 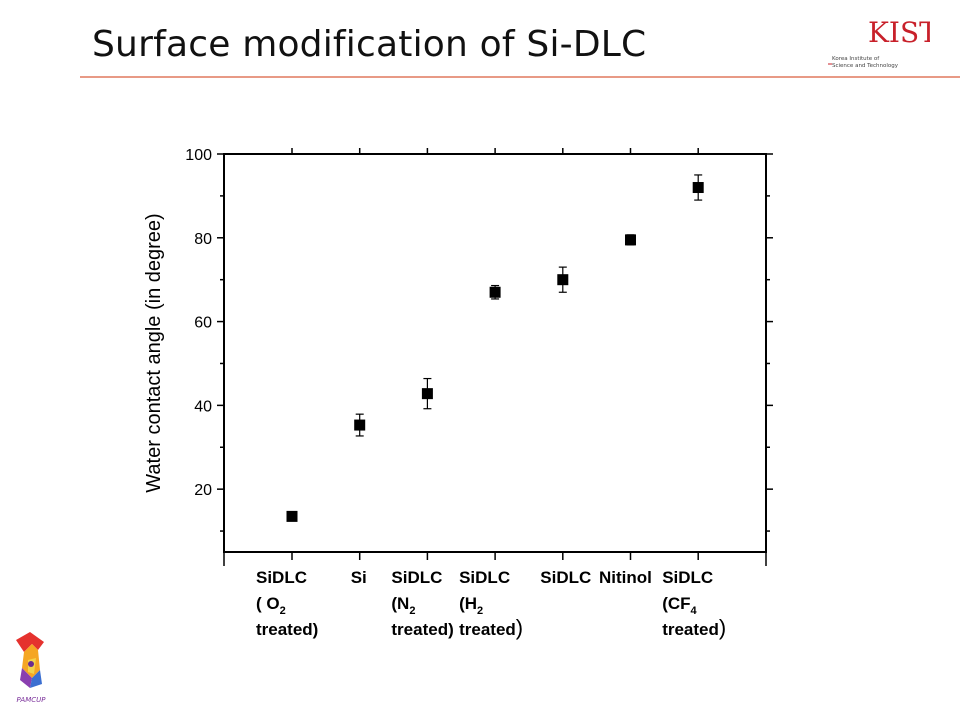 I want to click on y-tick-label: 100, so click(x=198, y=155).